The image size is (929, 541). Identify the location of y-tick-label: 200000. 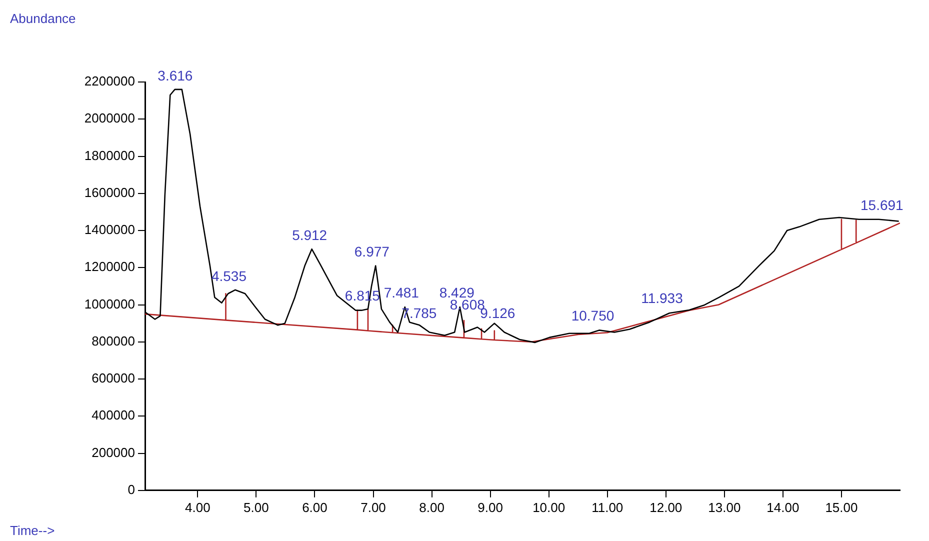
(113, 452).